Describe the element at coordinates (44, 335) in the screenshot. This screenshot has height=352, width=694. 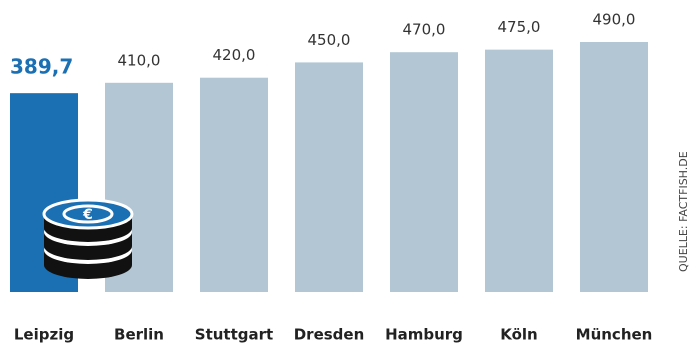
I see `x-tick-label: Leipzig` at that location.